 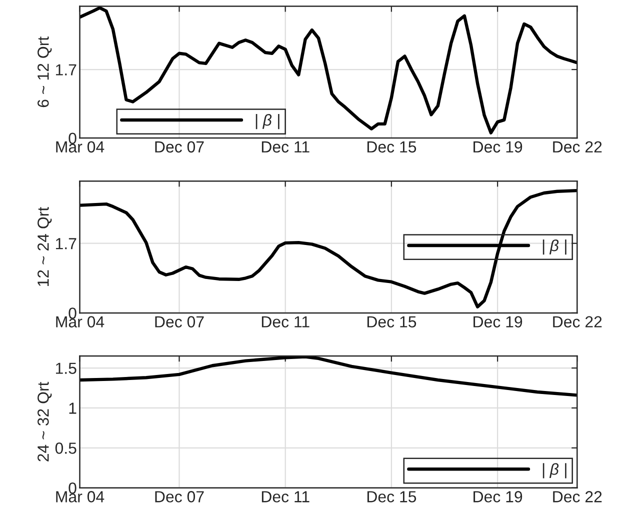 I want to click on y-axis-title: 6 ~ 12 Qrt, so click(x=45, y=72).